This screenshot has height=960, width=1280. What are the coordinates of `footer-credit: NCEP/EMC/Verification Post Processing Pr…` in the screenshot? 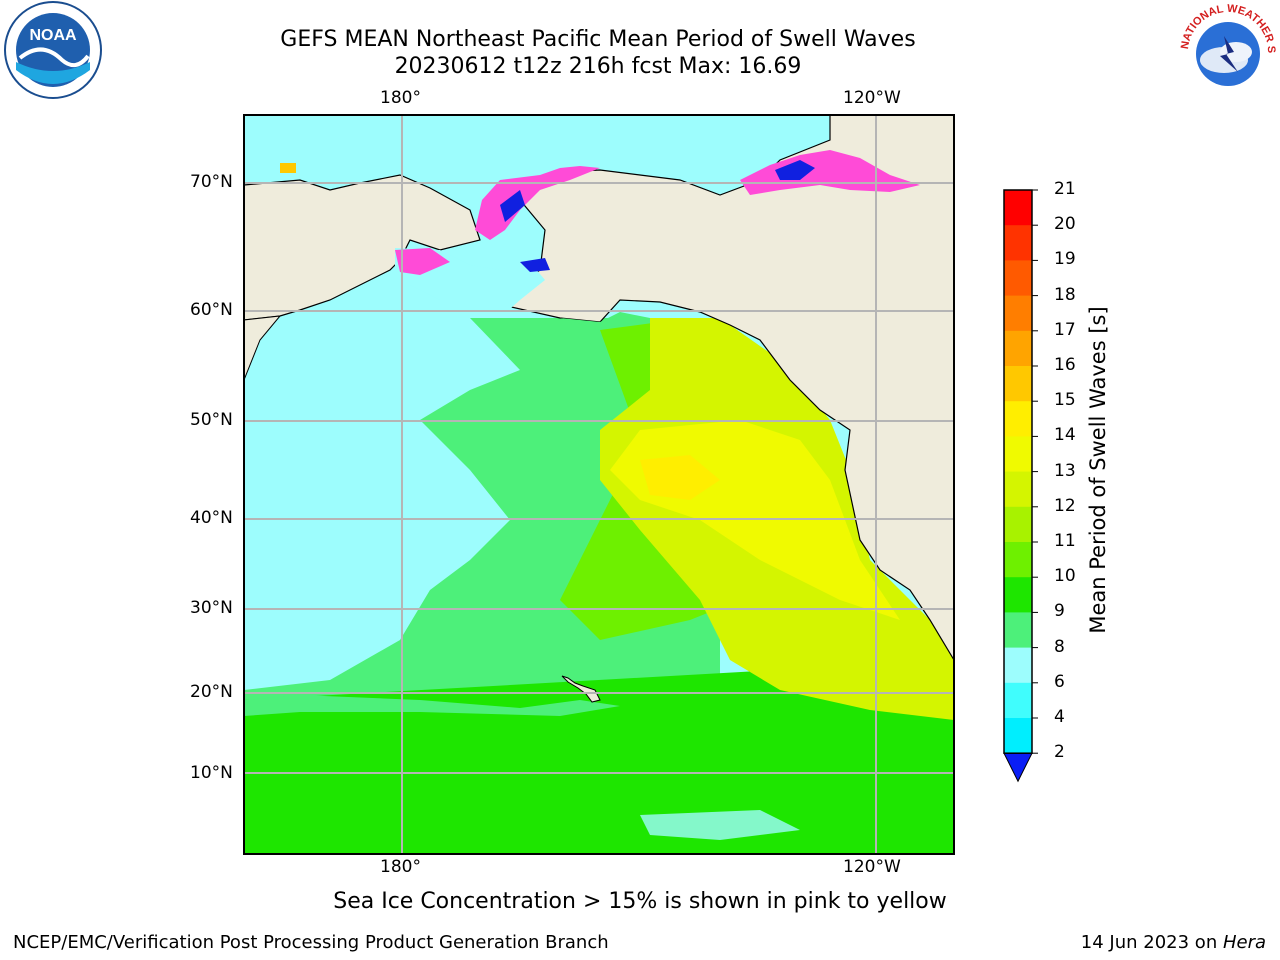 It's located at (311, 942).